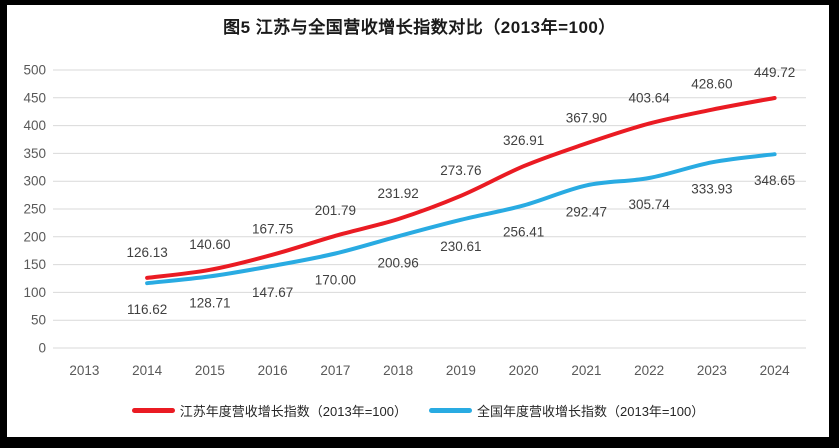  Describe the element at coordinates (711, 84) in the screenshot. I see `data-label-jiangsu: 428.60` at that location.